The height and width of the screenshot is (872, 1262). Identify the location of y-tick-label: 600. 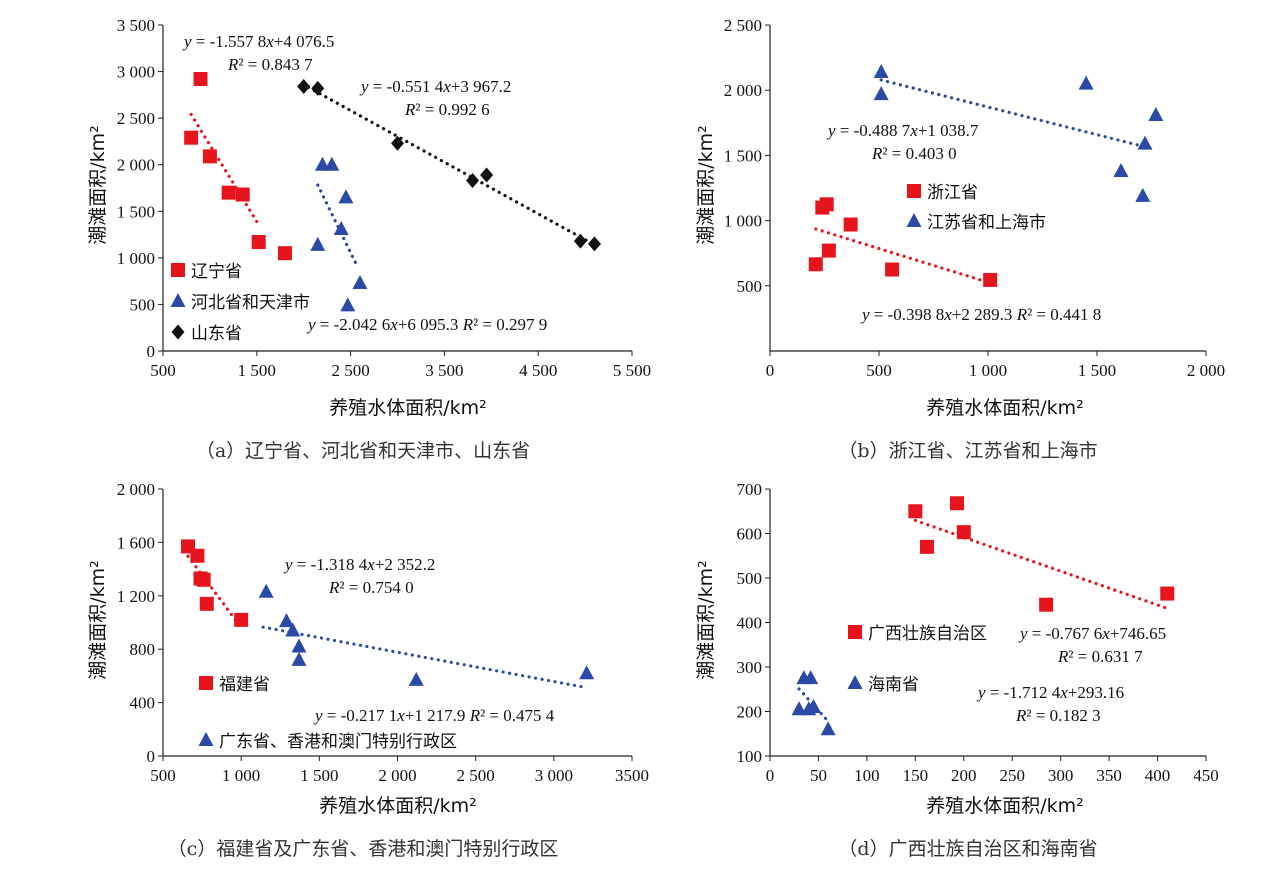
(750, 534).